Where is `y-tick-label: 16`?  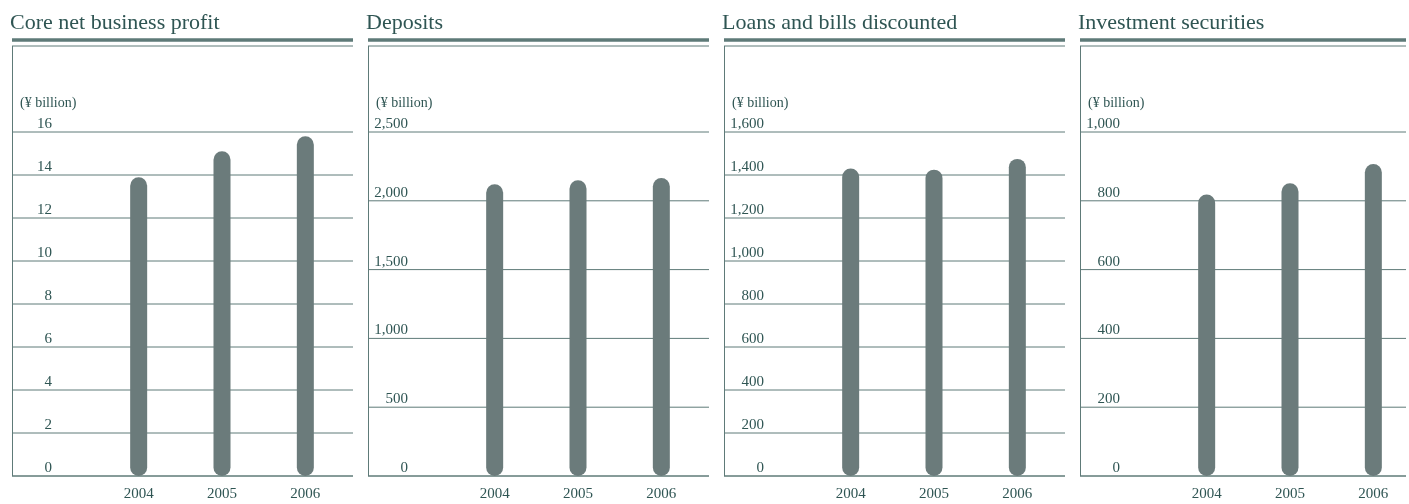
y-tick-label: 16 is located at coordinates (45, 123).